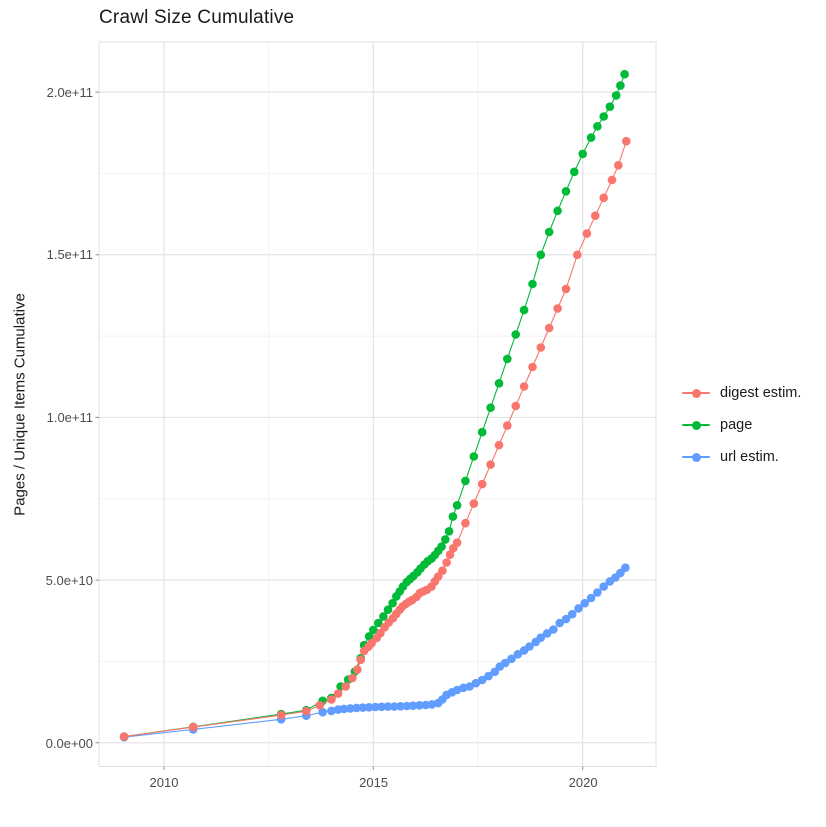 This screenshot has height=827, width=826. I want to click on x-tick-label-2020: 2020, so click(583, 782).